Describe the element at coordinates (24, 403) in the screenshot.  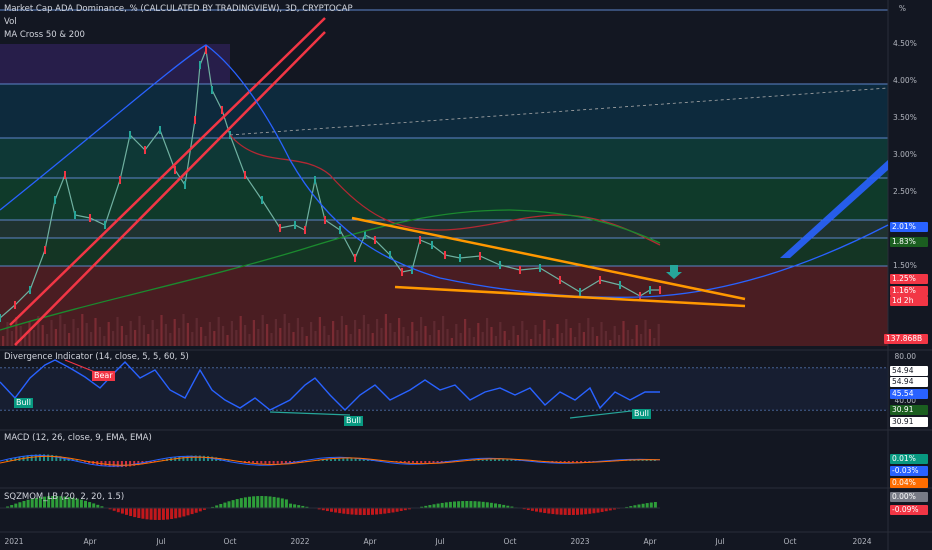
I see `bull-label-1: Bull` at that location.